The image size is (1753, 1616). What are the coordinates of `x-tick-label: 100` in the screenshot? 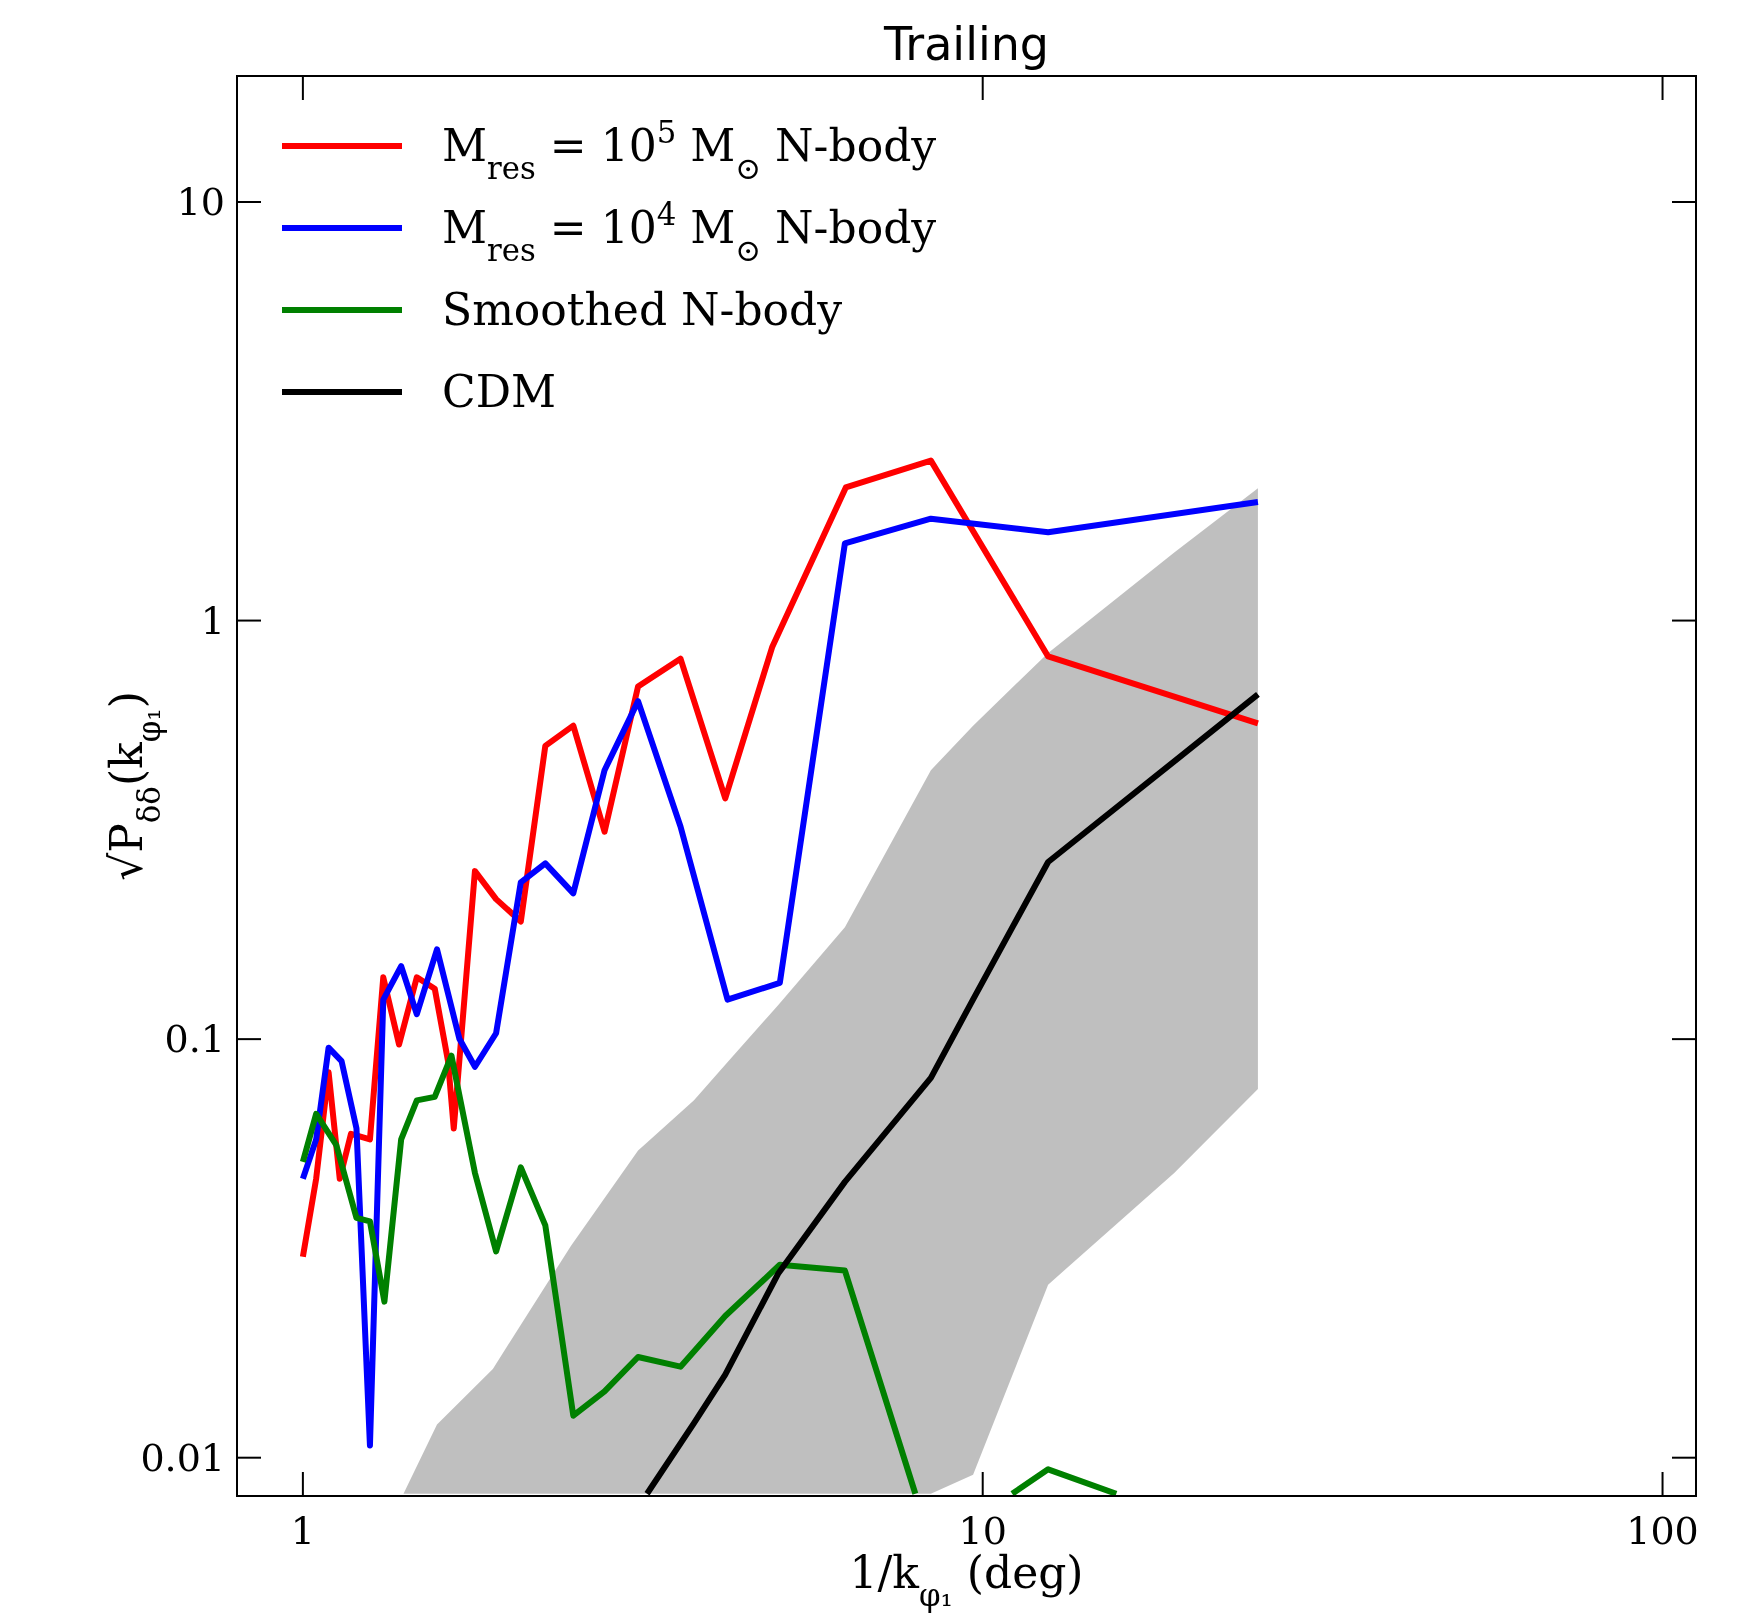 It's located at (1662, 1531).